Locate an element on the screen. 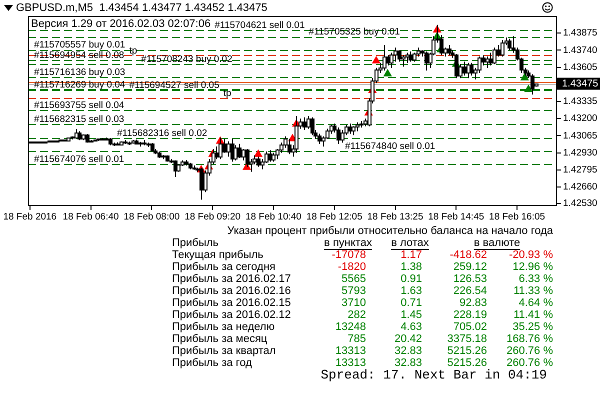 Image resolution: width=600 pixels, height=400 pixels. text: 0.71 is located at coordinates (411, 303).